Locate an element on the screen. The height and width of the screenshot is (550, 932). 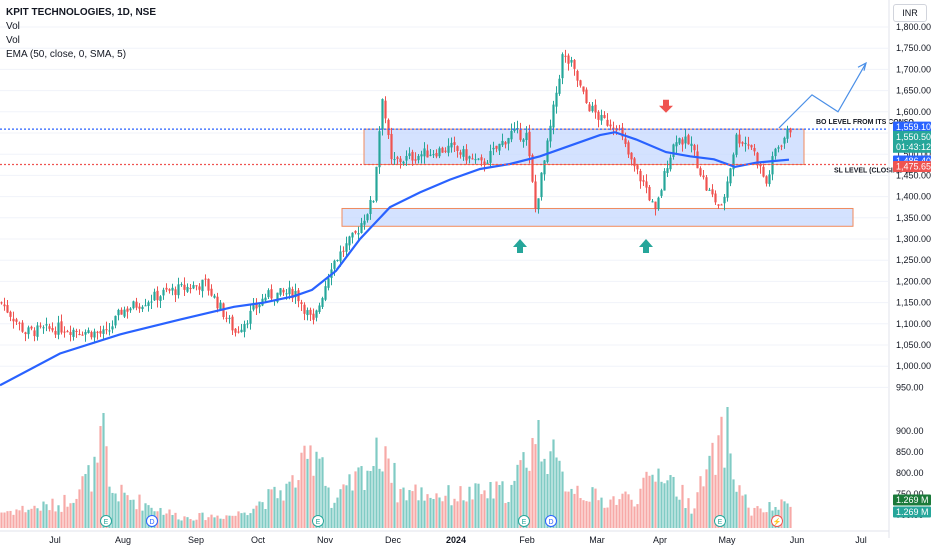
level-label: BO LEVEL FROM ITS CONSO is located at coordinates (865, 122).